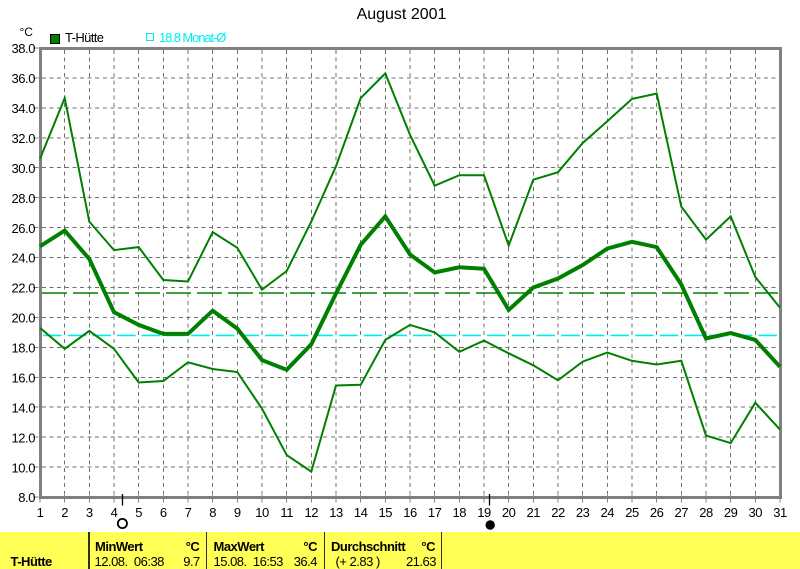  Describe the element at coordinates (731, 512) in the screenshot. I see `svg-text: 29` at that location.